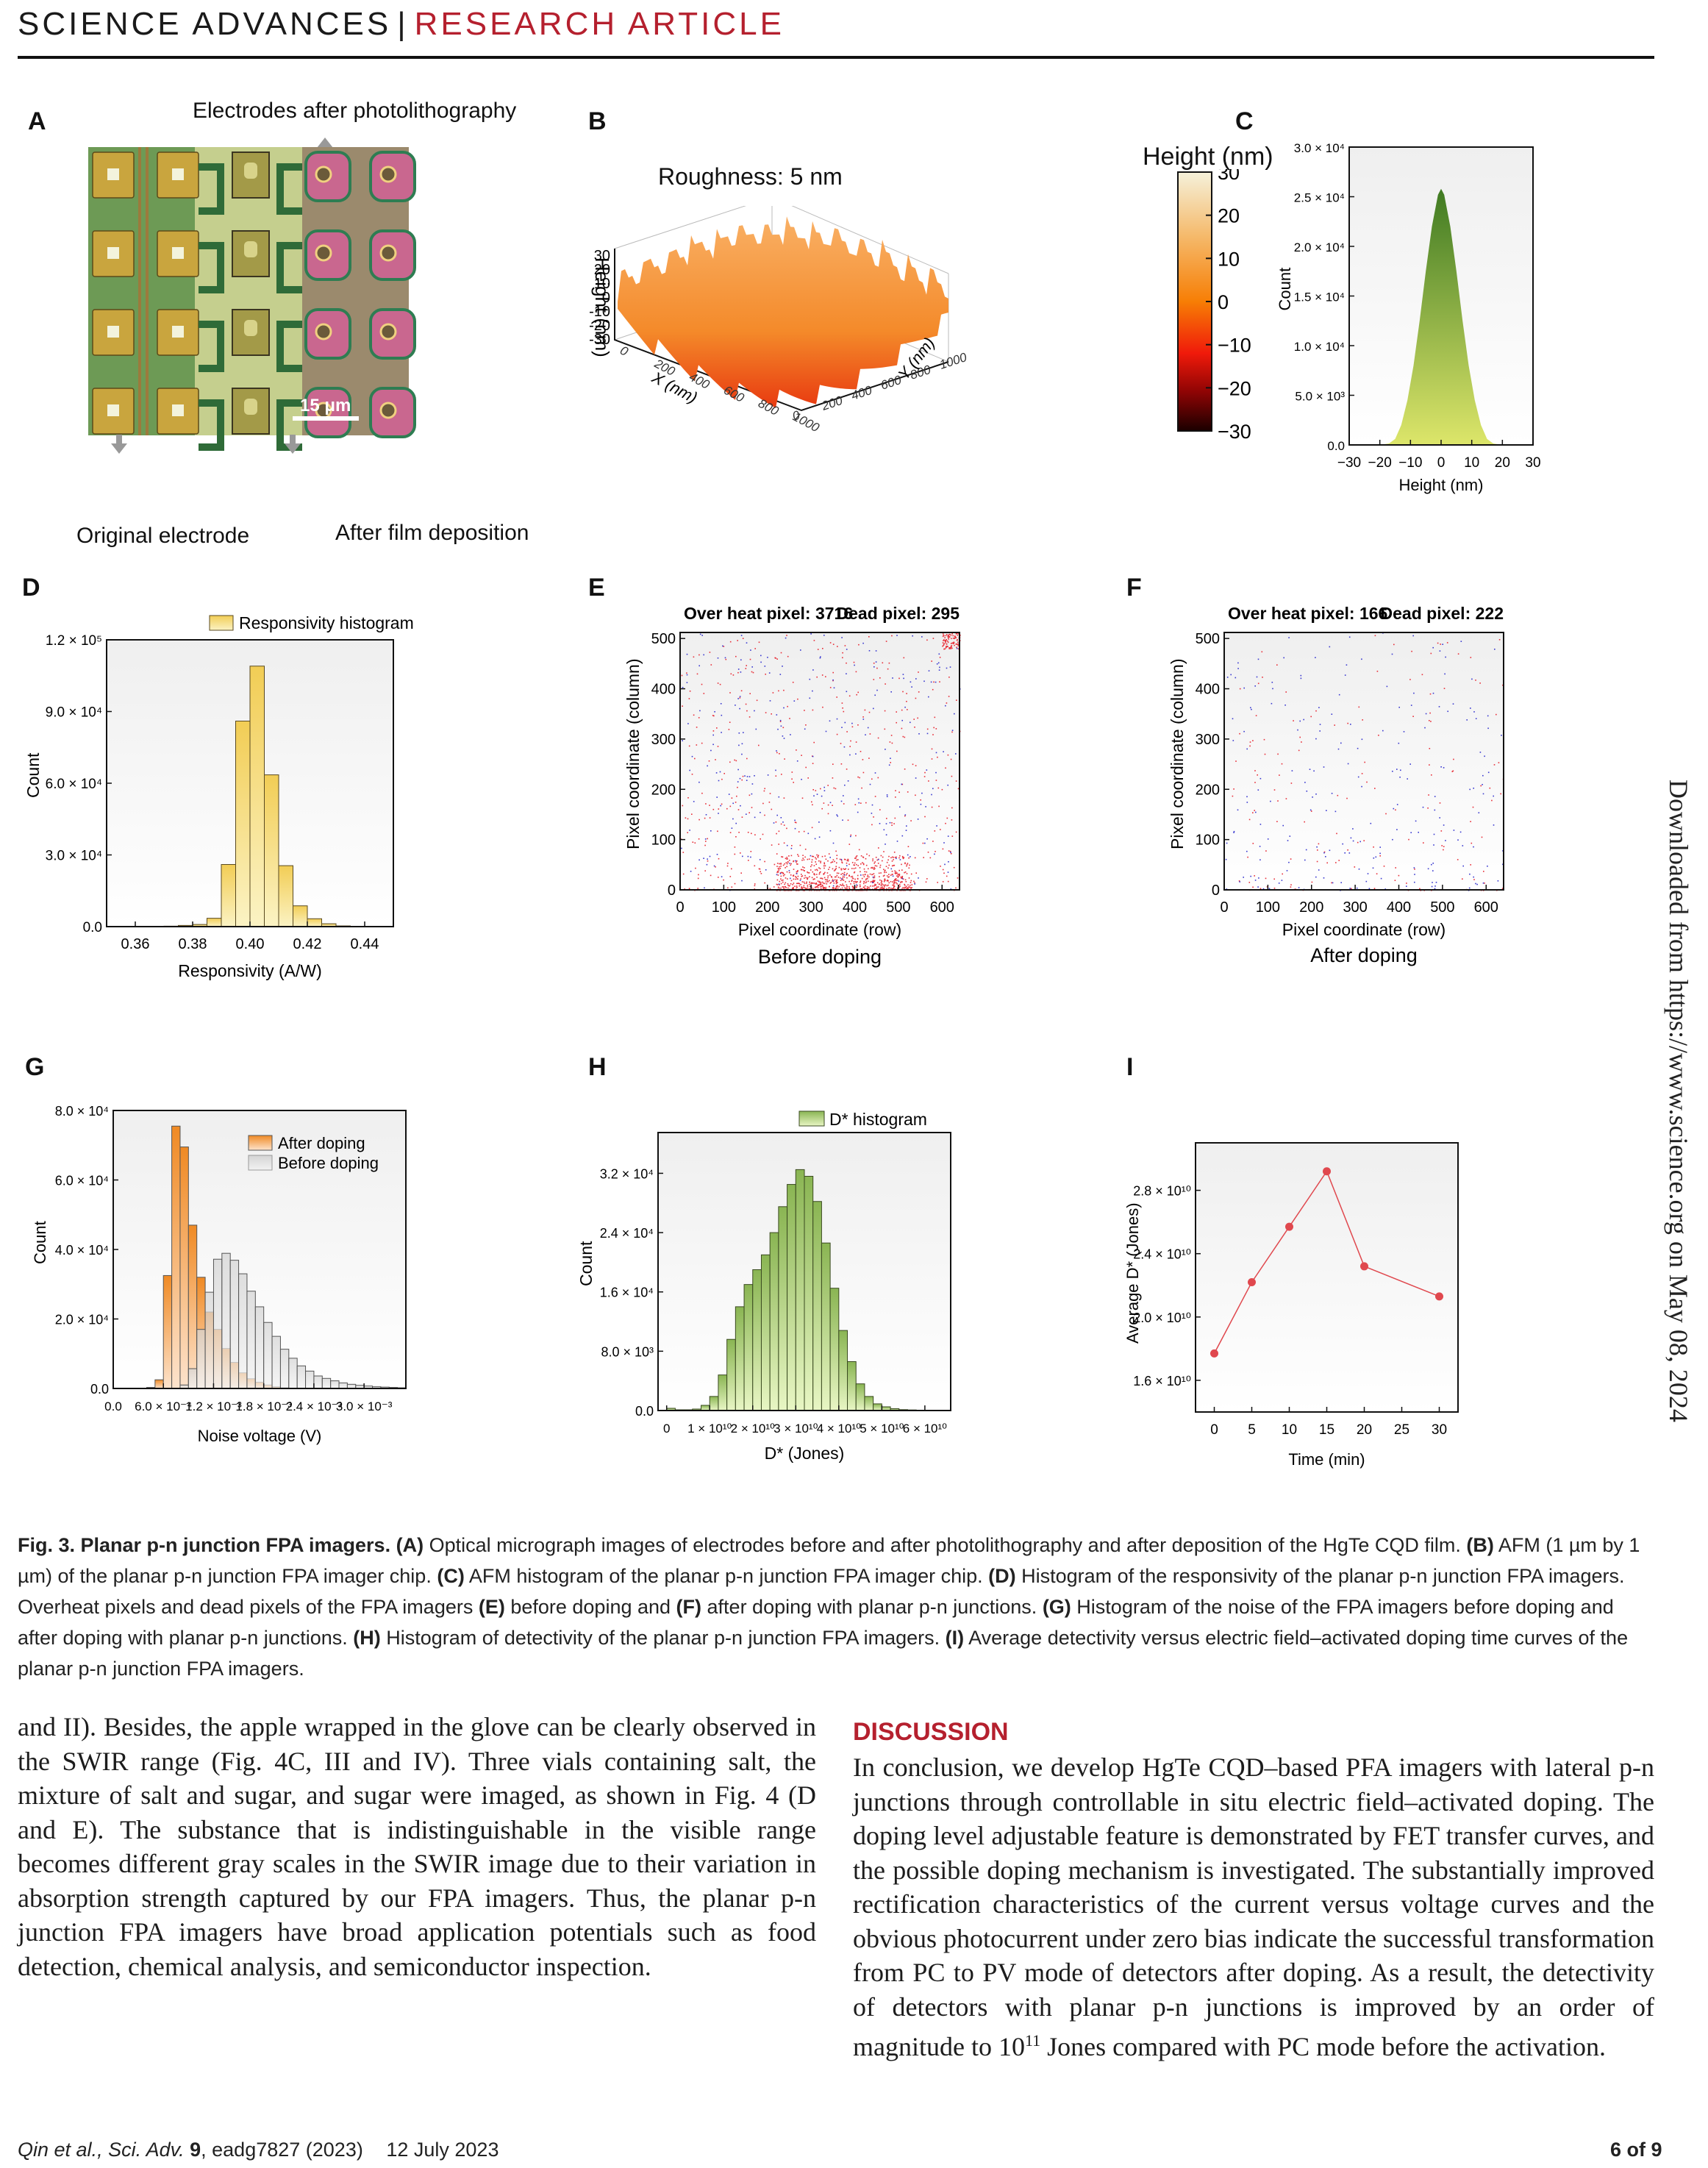  I want to click on scale-bar-label: 15 μm, so click(325, 406).